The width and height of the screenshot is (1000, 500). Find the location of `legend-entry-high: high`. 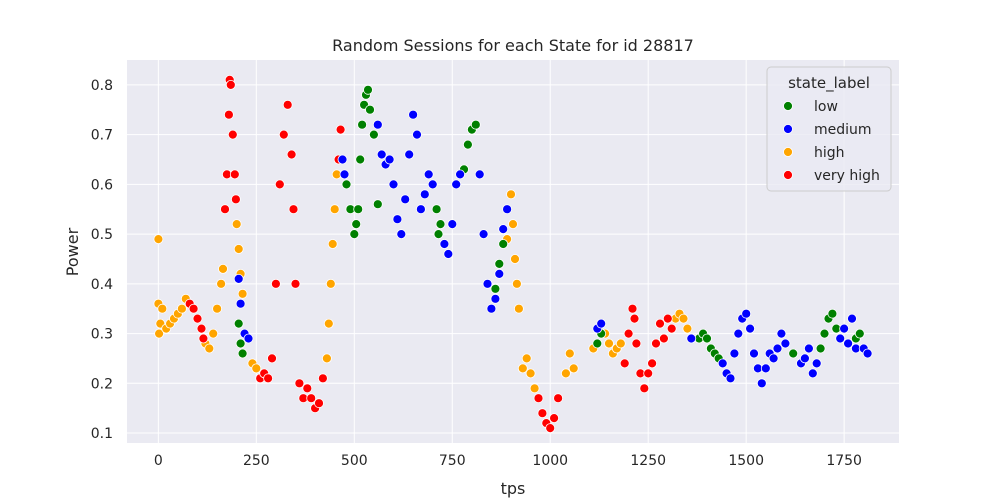

legend-entry-high: high is located at coordinates (814, 153).